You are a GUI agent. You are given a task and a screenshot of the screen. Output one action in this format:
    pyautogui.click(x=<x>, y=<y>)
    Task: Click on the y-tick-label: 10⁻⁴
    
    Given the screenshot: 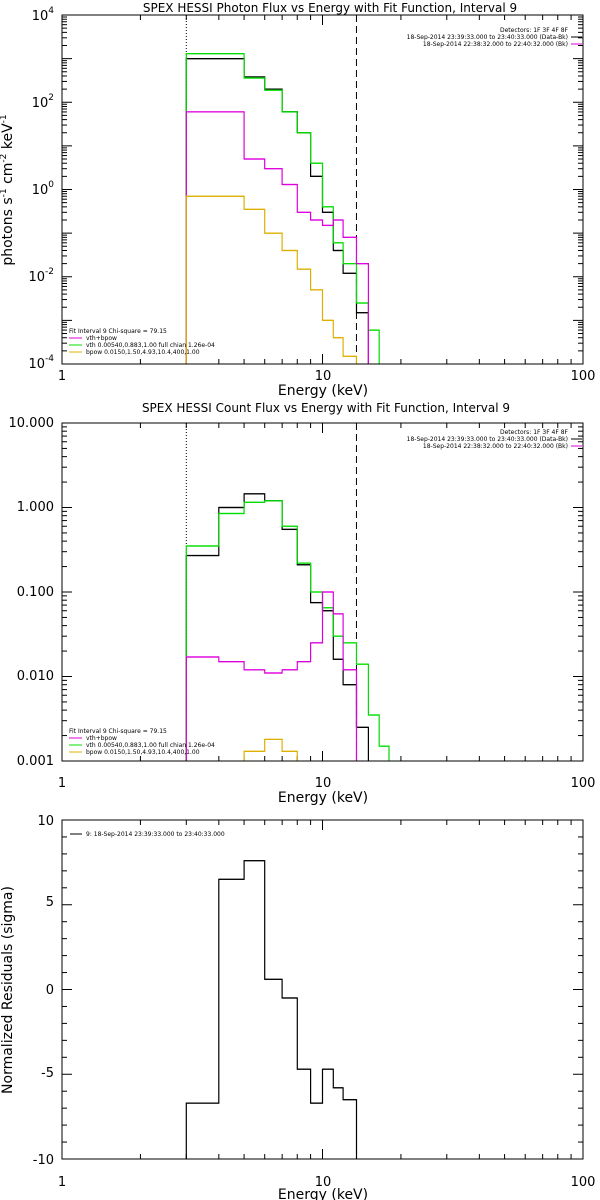 What is the action you would take?
    pyautogui.click(x=41, y=363)
    